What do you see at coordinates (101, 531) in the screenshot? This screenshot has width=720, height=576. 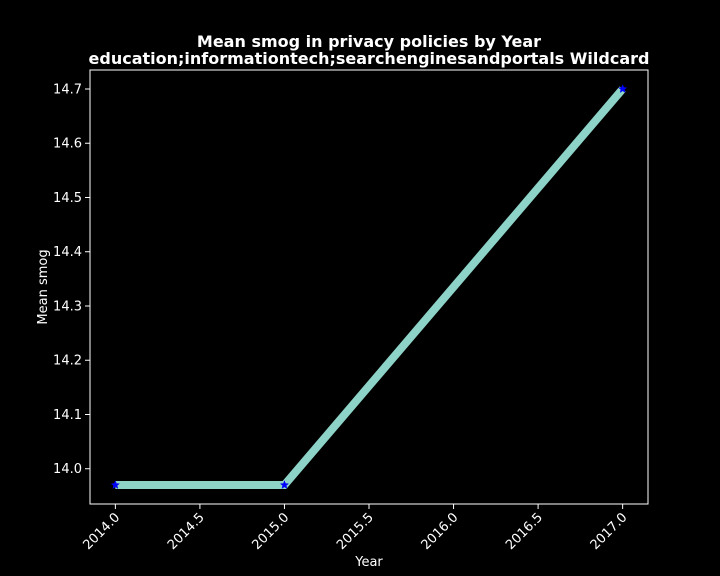 I see `x-tick-label: 2014.0` at bounding box center [101, 531].